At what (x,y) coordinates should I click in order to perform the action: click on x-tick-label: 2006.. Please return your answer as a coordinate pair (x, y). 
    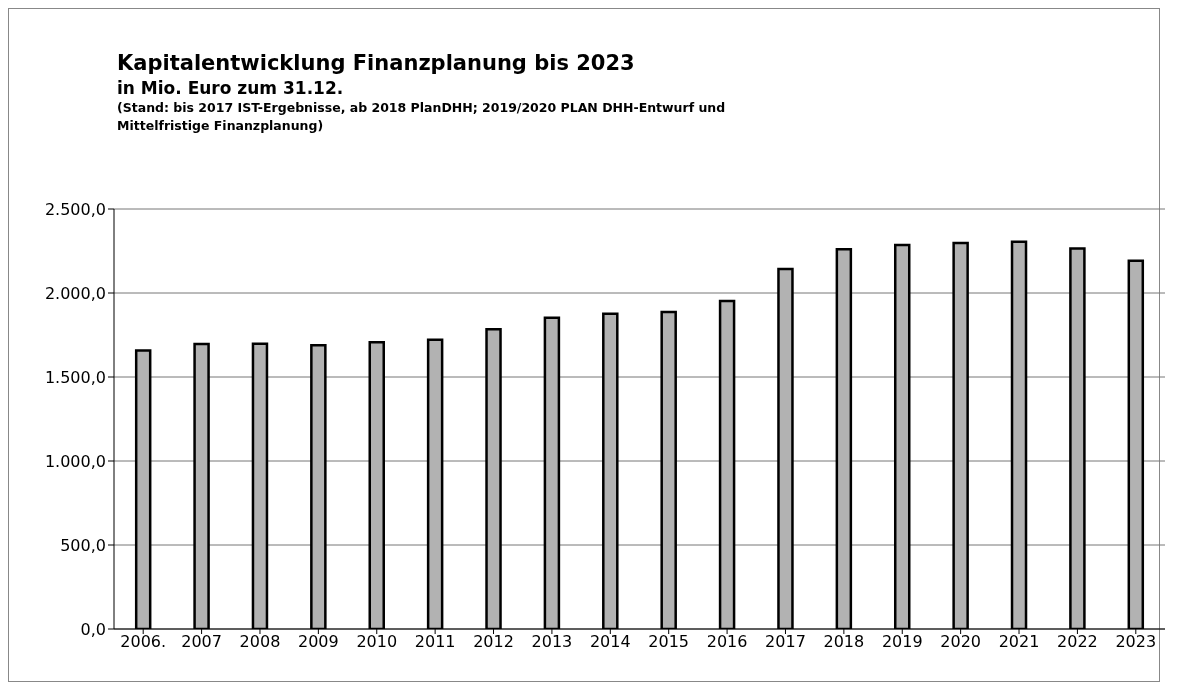
    Looking at the image, I should click on (143, 642).